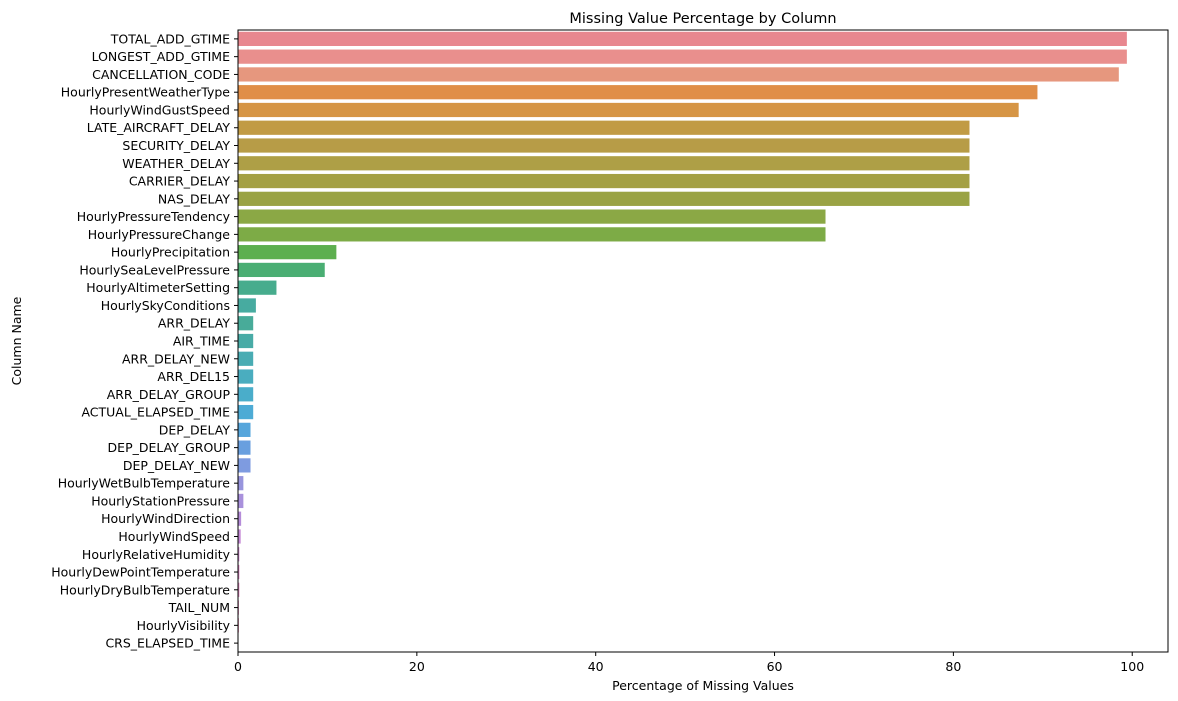  Describe the element at coordinates (244, 465) in the screenshot. I see `bar-dep-delay-new` at that location.